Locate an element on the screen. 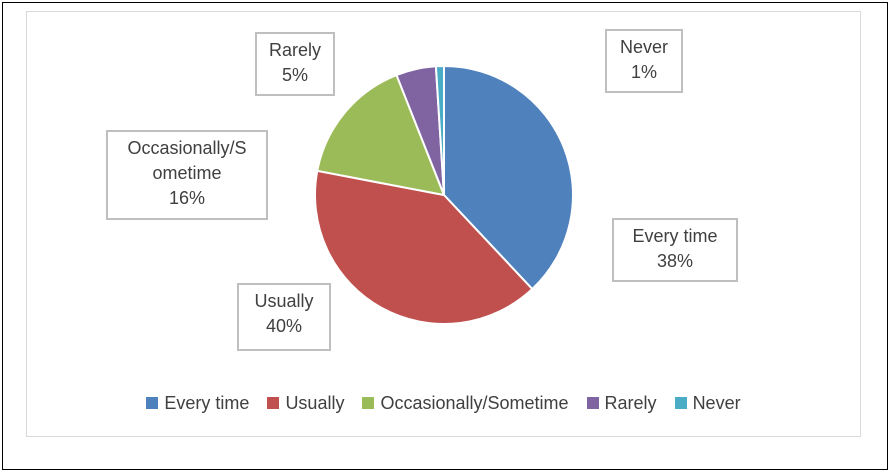 This screenshot has width=892, height=474. legend-swatch-every-time is located at coordinates (152, 403).